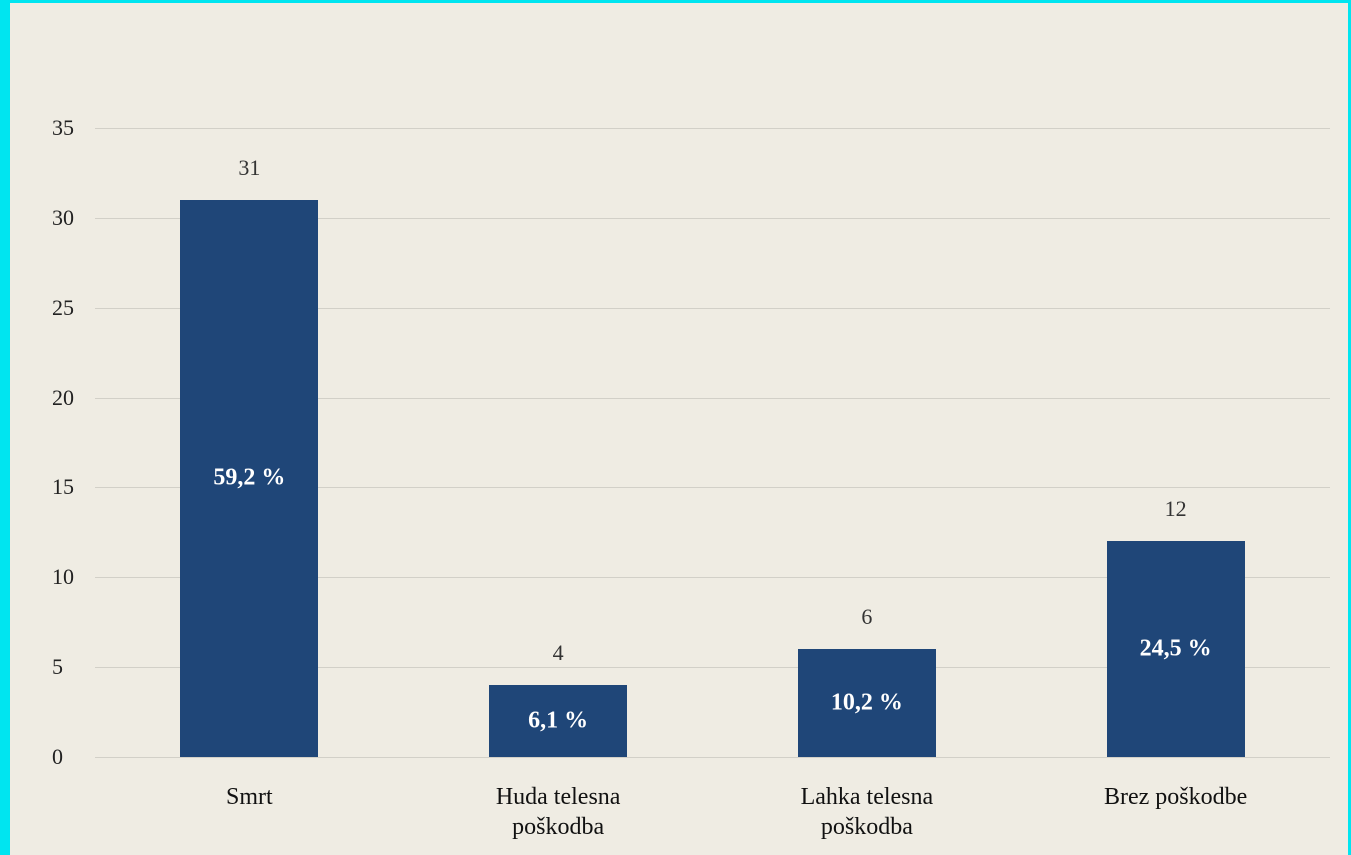 This screenshot has height=855, width=1351. I want to click on y-tick-label: 25, so click(63, 307).